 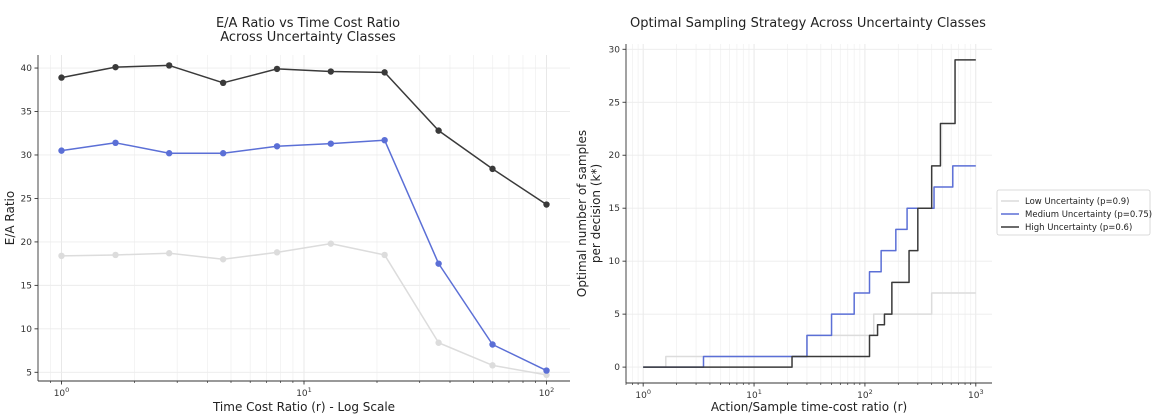 I want to click on legend-box, so click(x=1073, y=212).